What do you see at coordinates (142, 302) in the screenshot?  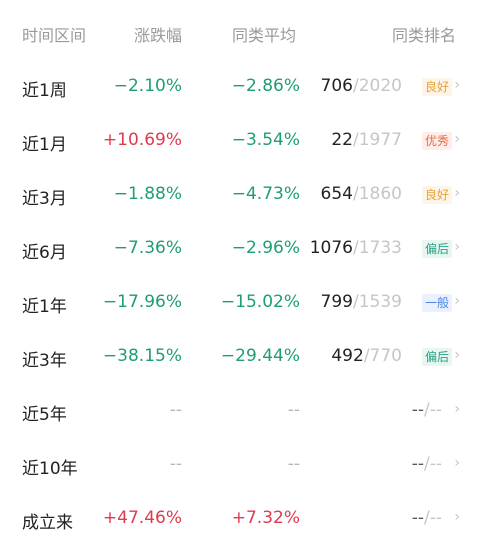 I see `row-change: −17.96%` at bounding box center [142, 302].